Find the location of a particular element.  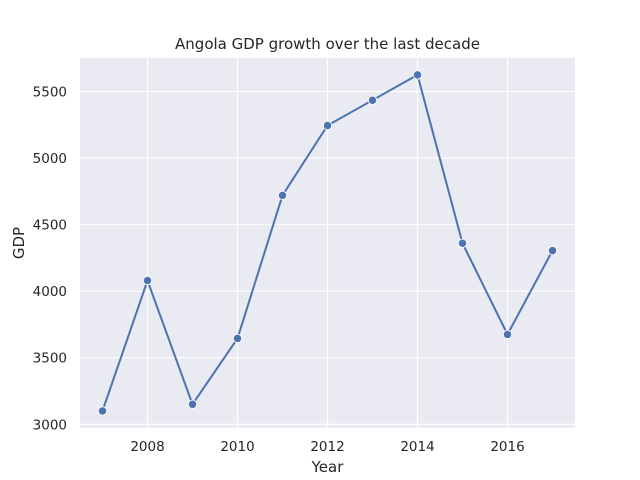

y-tick-label: 5500 is located at coordinates (50, 93).